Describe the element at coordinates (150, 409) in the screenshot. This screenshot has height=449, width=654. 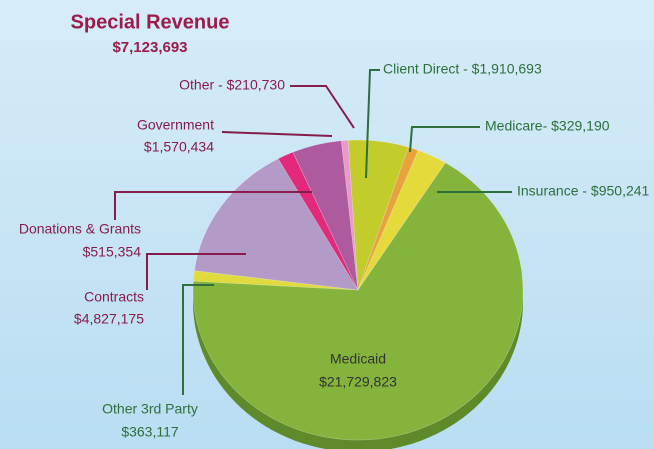
I see `slice-label: Other 3rd Party` at that location.